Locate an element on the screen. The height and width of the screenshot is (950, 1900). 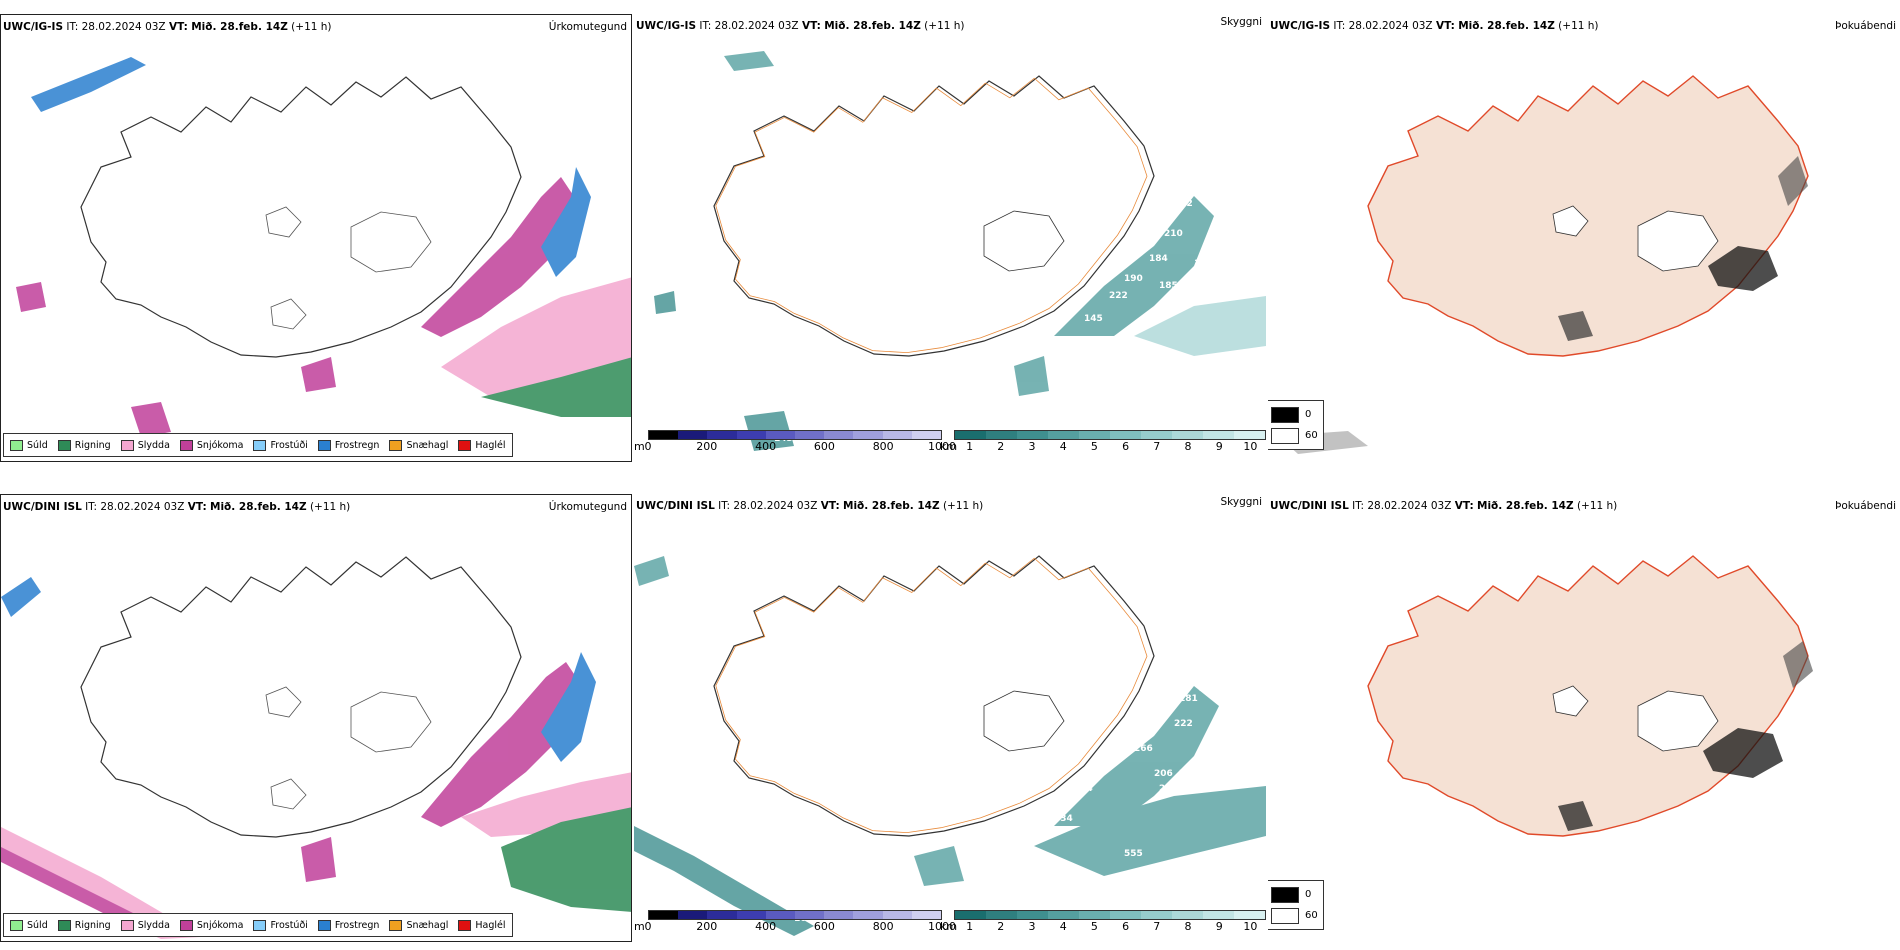
visibility-value-label: 221 is located at coordinates (1198, 669).